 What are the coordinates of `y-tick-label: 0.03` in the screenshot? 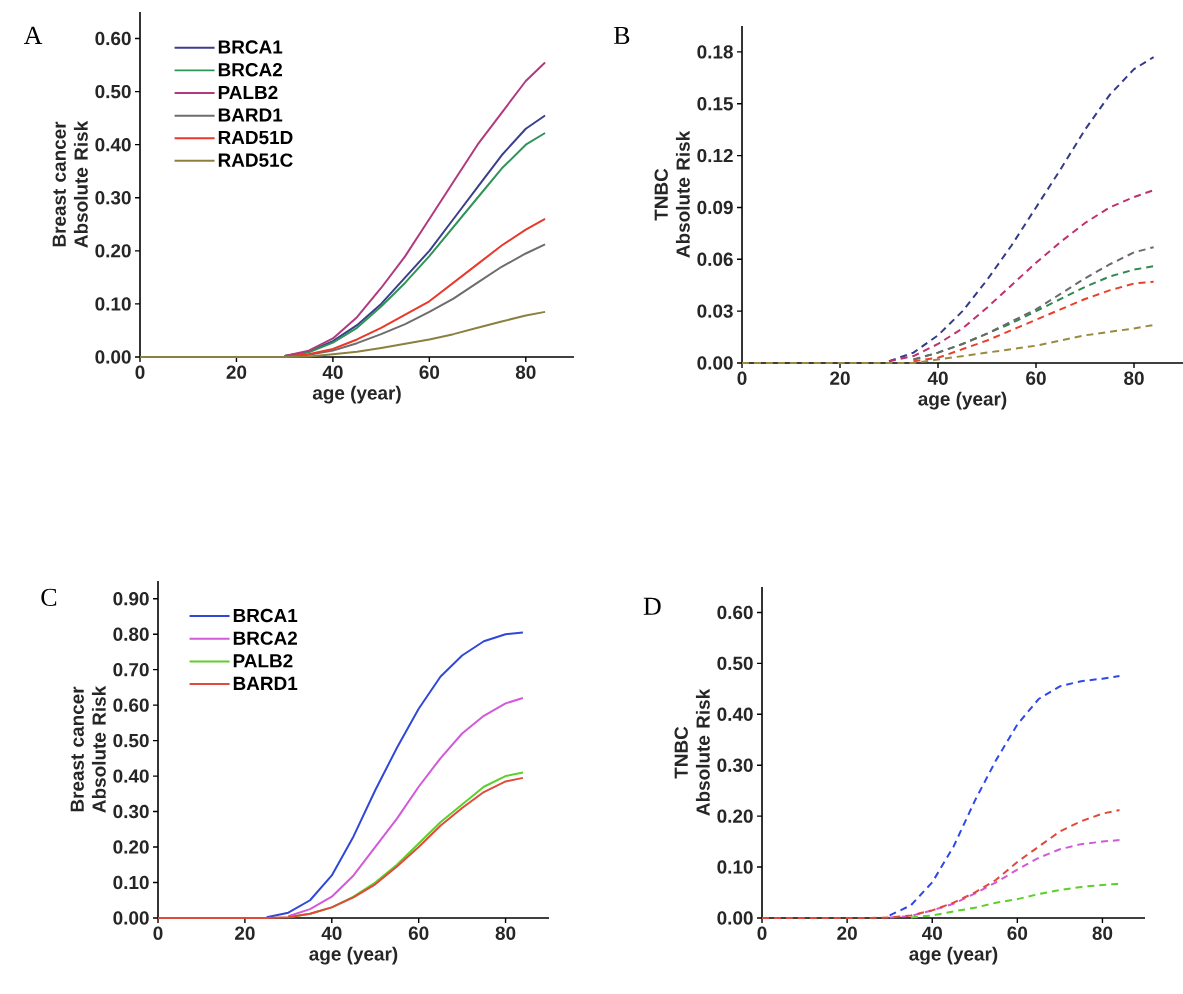 It's located at (715, 311).